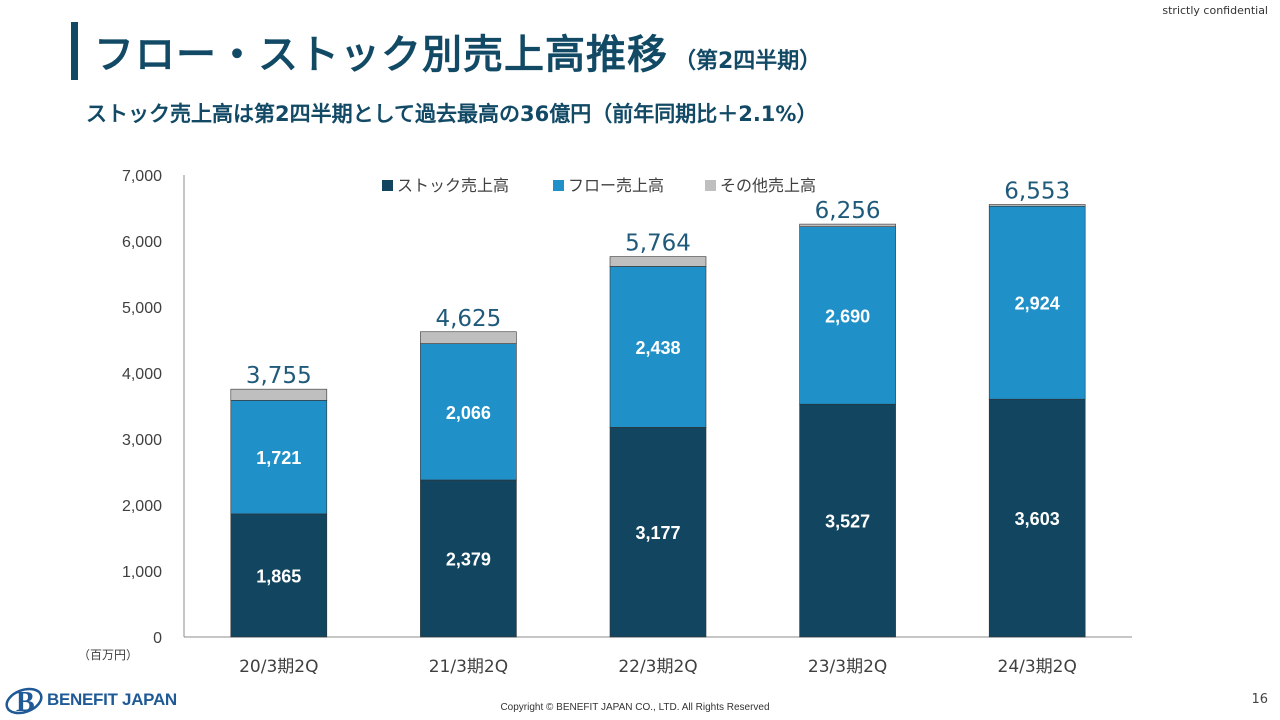 This screenshot has height=720, width=1280. What do you see at coordinates (468, 667) in the screenshot?
I see `x-tick-label: 21/3期2Q` at bounding box center [468, 667].